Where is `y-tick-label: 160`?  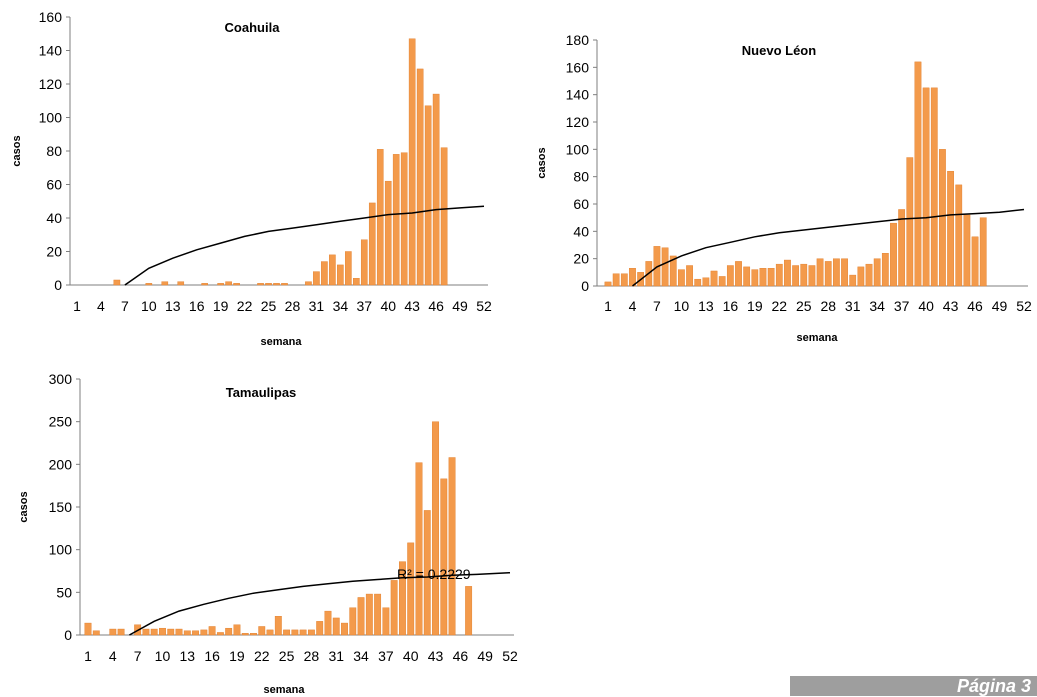 y-tick-label: 160 is located at coordinates (578, 67).